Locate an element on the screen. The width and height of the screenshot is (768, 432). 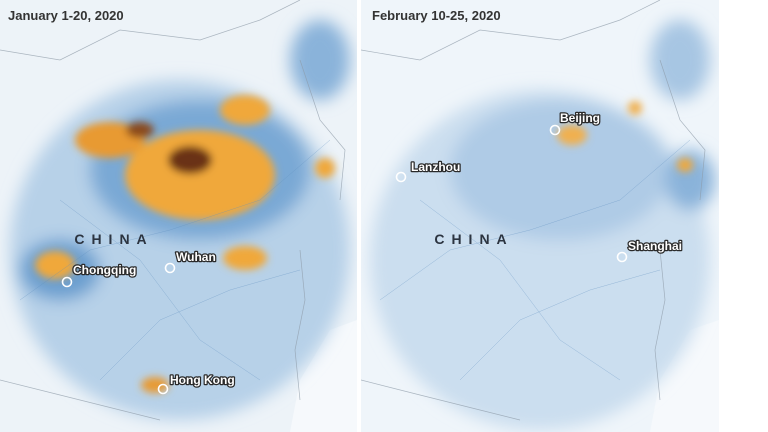
panel-title: February 10-25, 2020 is located at coordinates (436, 15).